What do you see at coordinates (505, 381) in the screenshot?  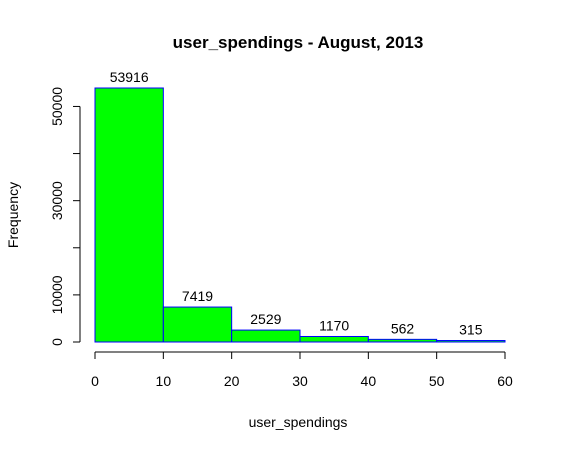 I see `x-tick-label-6: 60` at bounding box center [505, 381].